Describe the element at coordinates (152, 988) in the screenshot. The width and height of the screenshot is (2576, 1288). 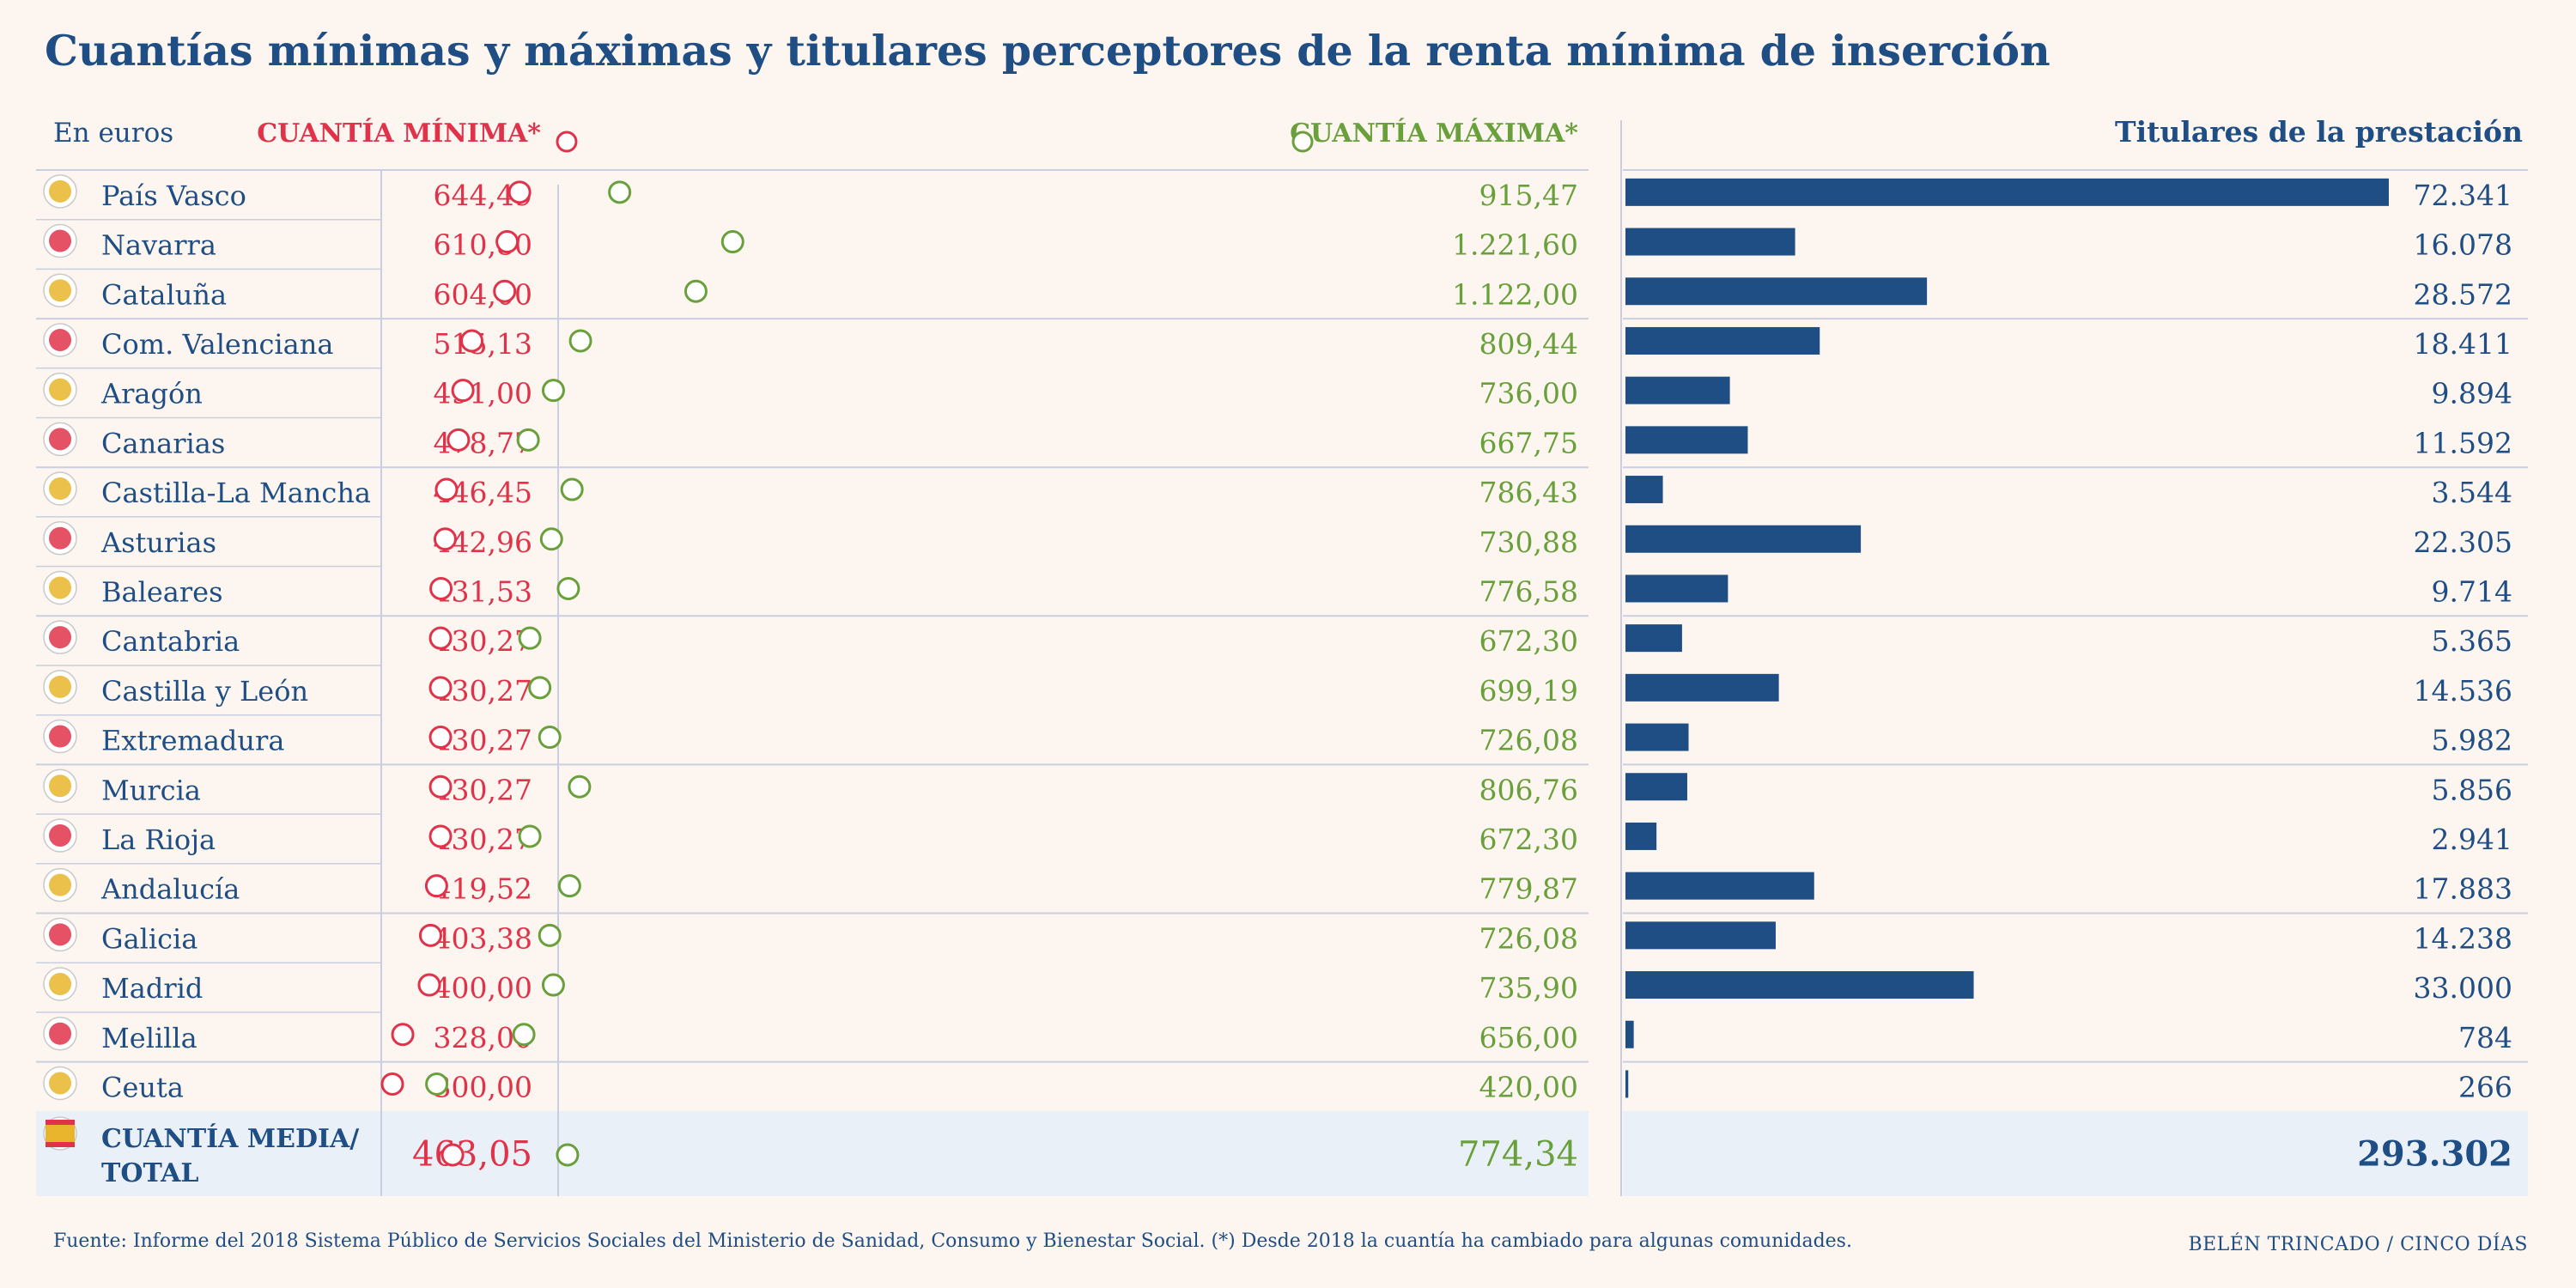
I see `region-name: Madrid` at that location.